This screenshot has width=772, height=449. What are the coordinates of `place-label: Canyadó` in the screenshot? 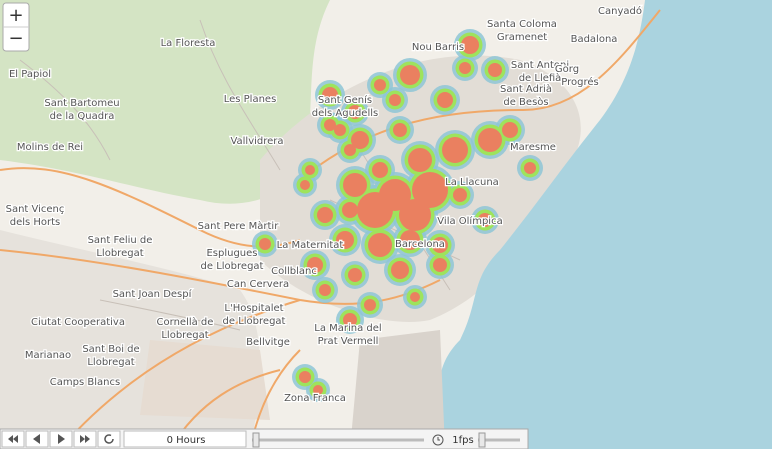 It's located at (620, 11).